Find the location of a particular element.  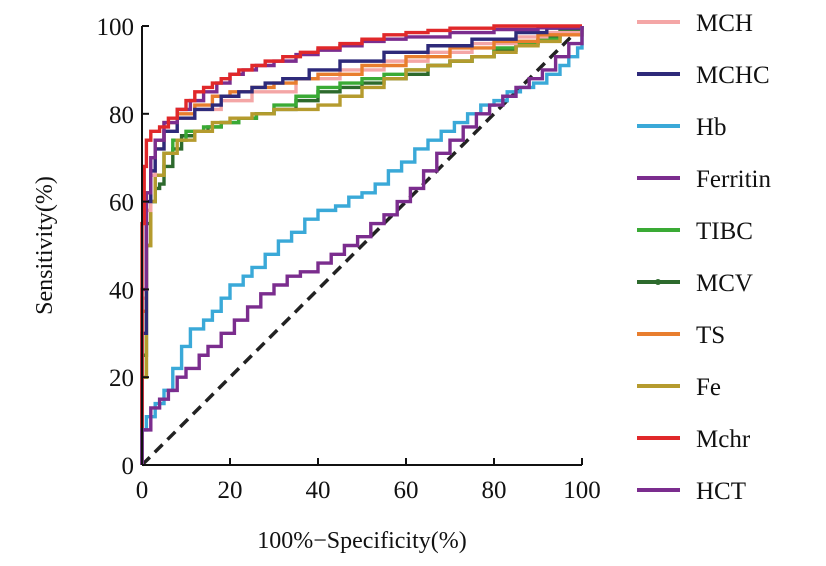

legend: MCH MCHC Hb Ferritin TIBC MCV TS Fe Mchr HCT is located at coordinates (704, 257).